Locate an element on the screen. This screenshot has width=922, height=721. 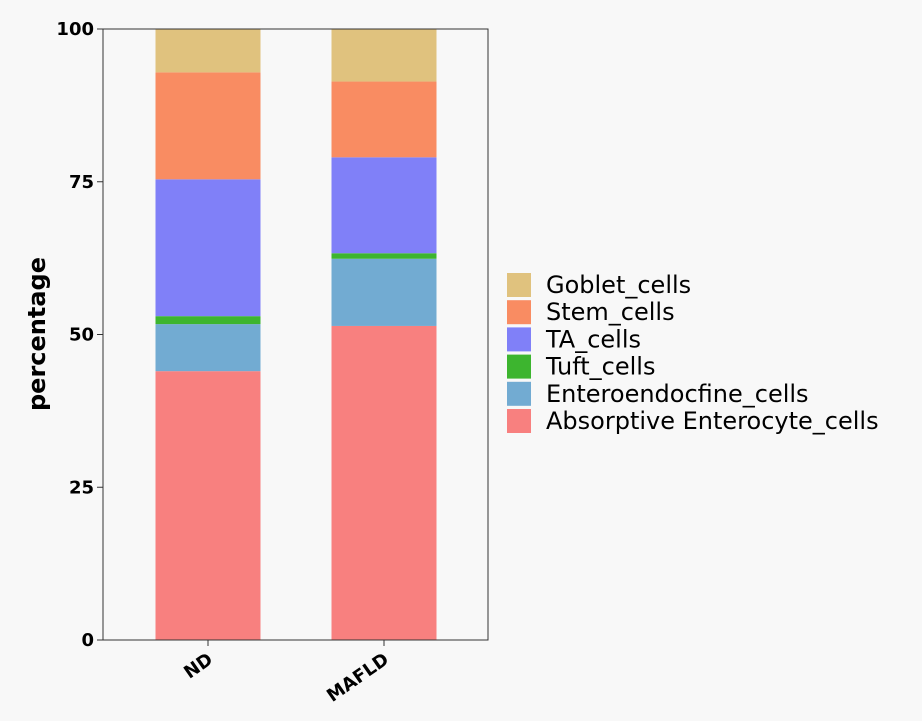
bar-segment-nd-goblet-cells is located at coordinates (208, 51).